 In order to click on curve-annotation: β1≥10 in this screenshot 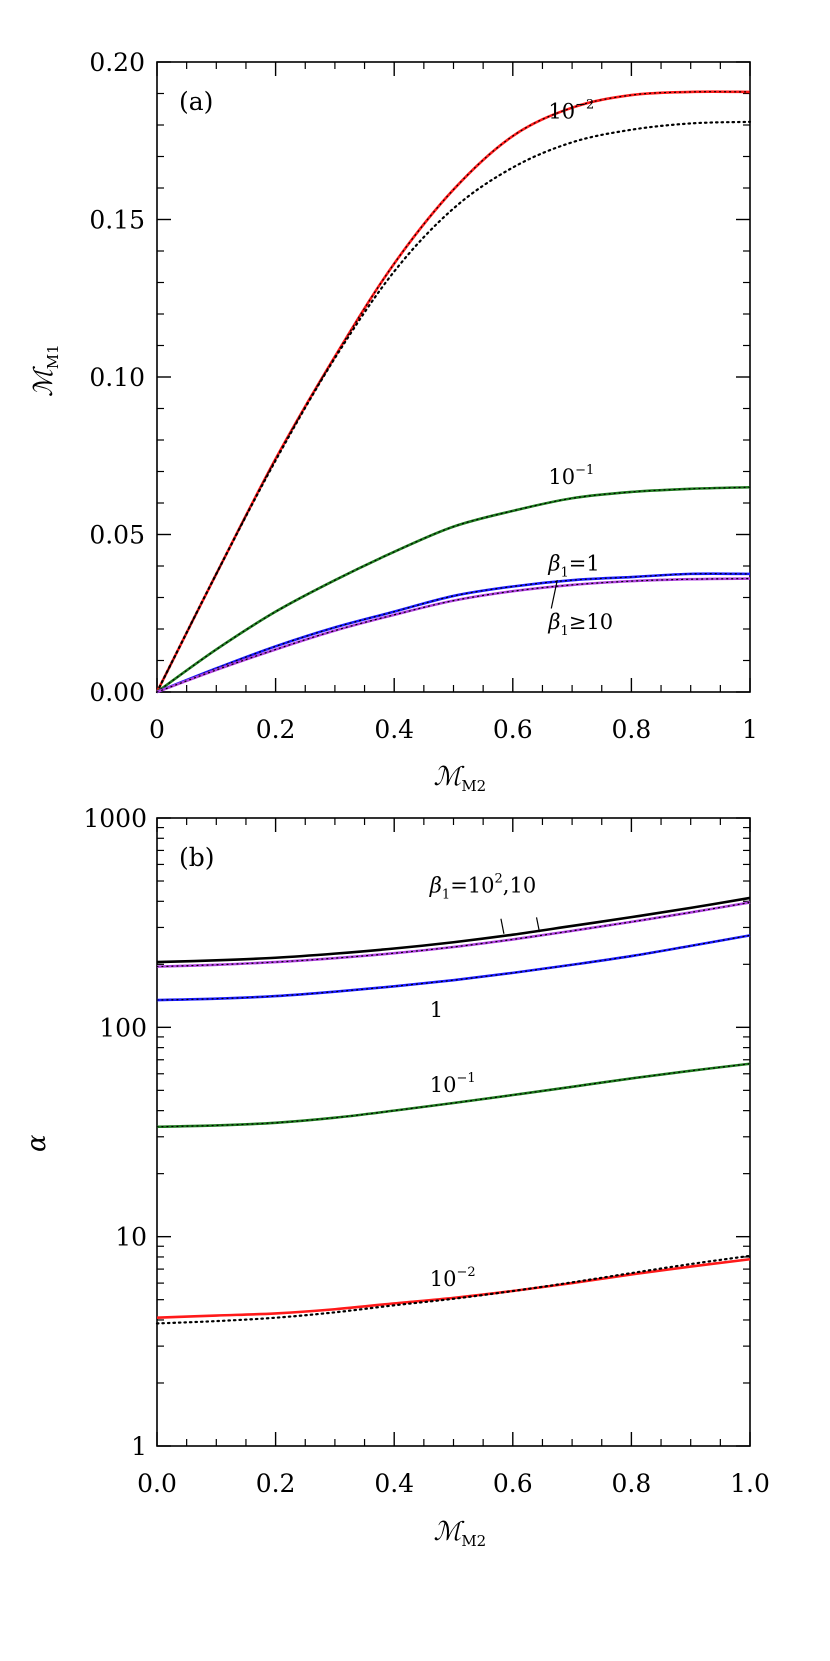, I will do `click(580, 624)`.